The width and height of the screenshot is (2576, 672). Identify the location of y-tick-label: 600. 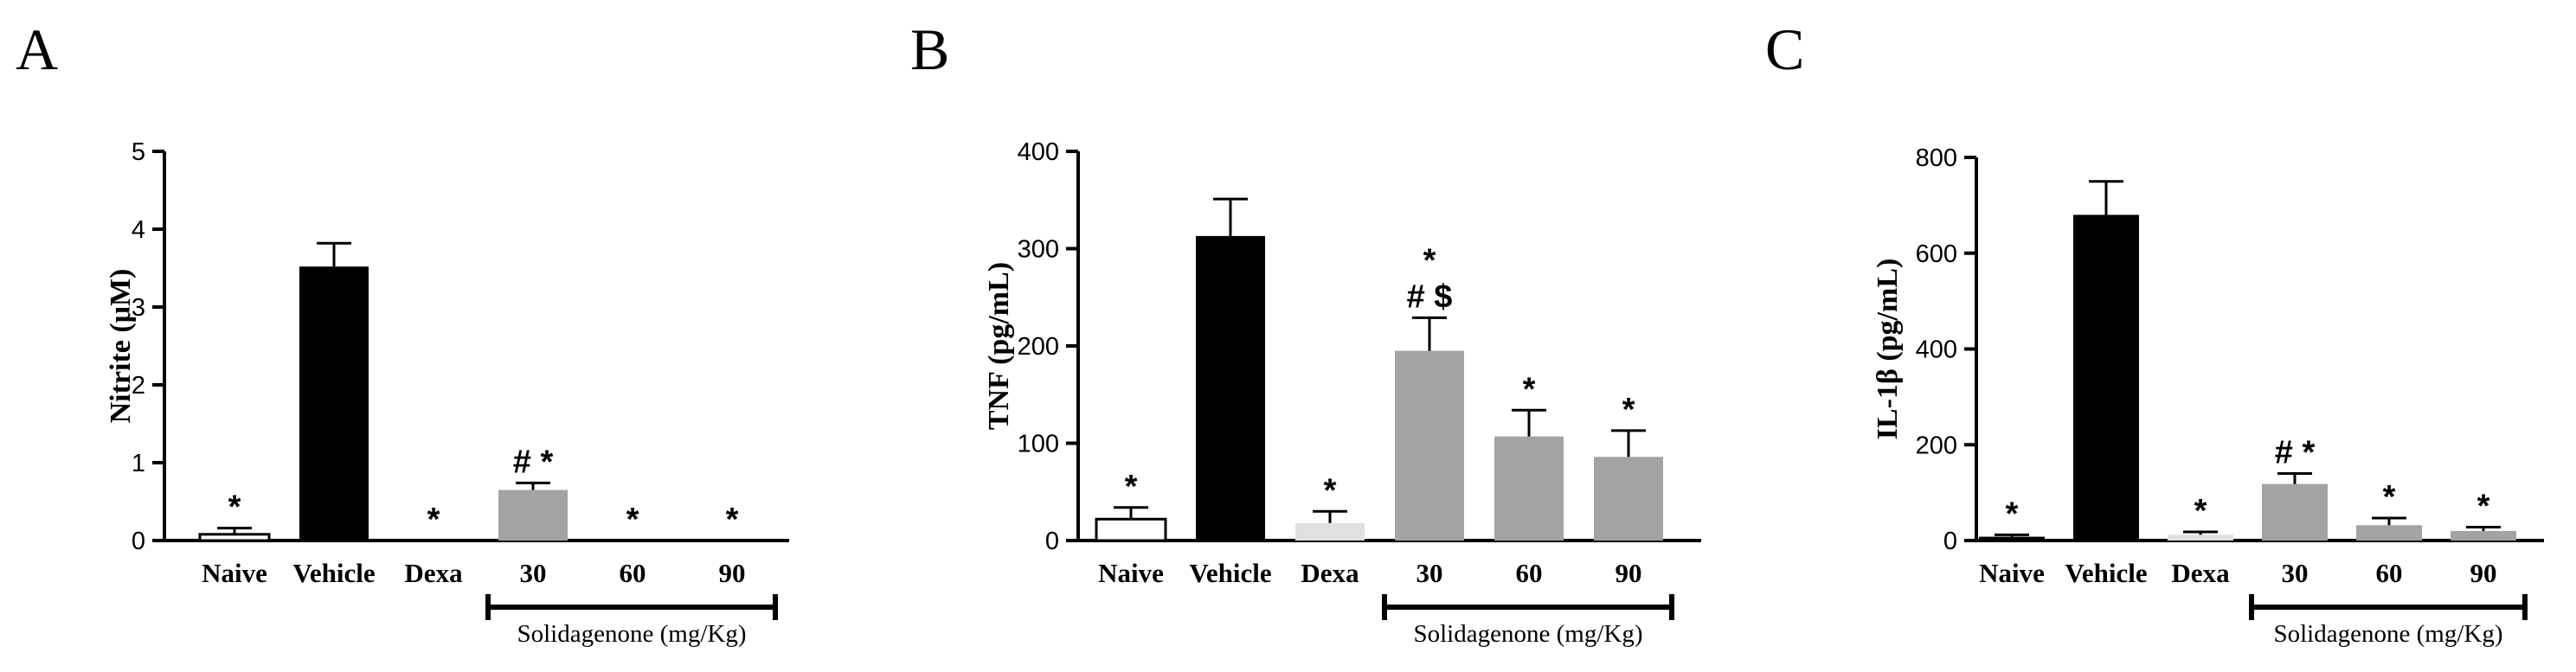
(1937, 254).